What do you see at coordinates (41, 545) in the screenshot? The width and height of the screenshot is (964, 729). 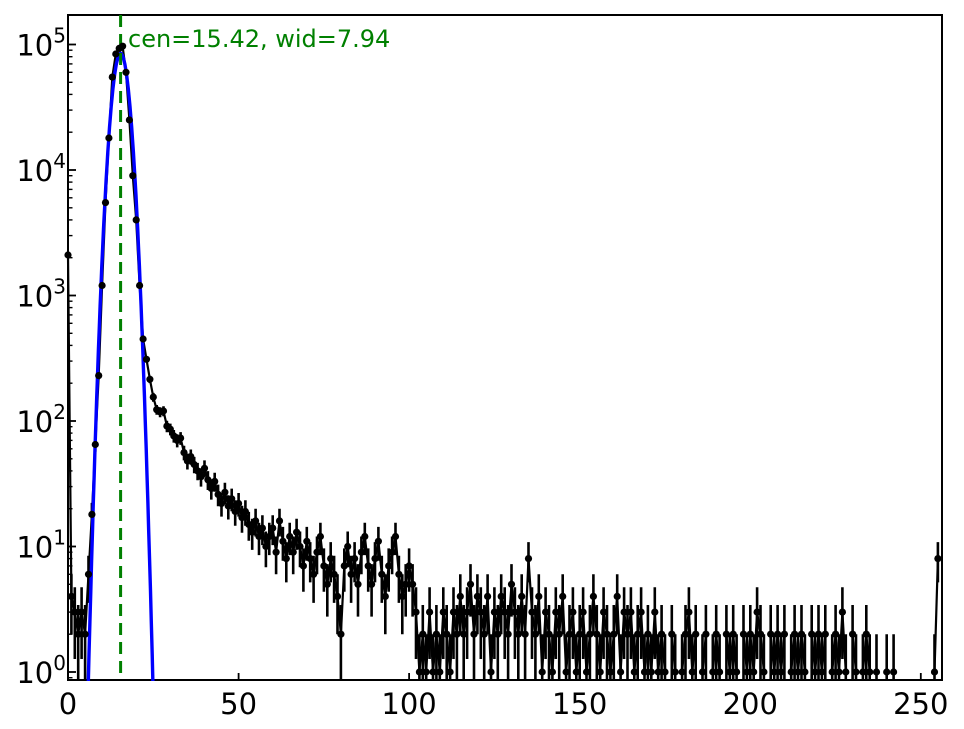 I see `y-tick-label: 10¹` at bounding box center [41, 545].